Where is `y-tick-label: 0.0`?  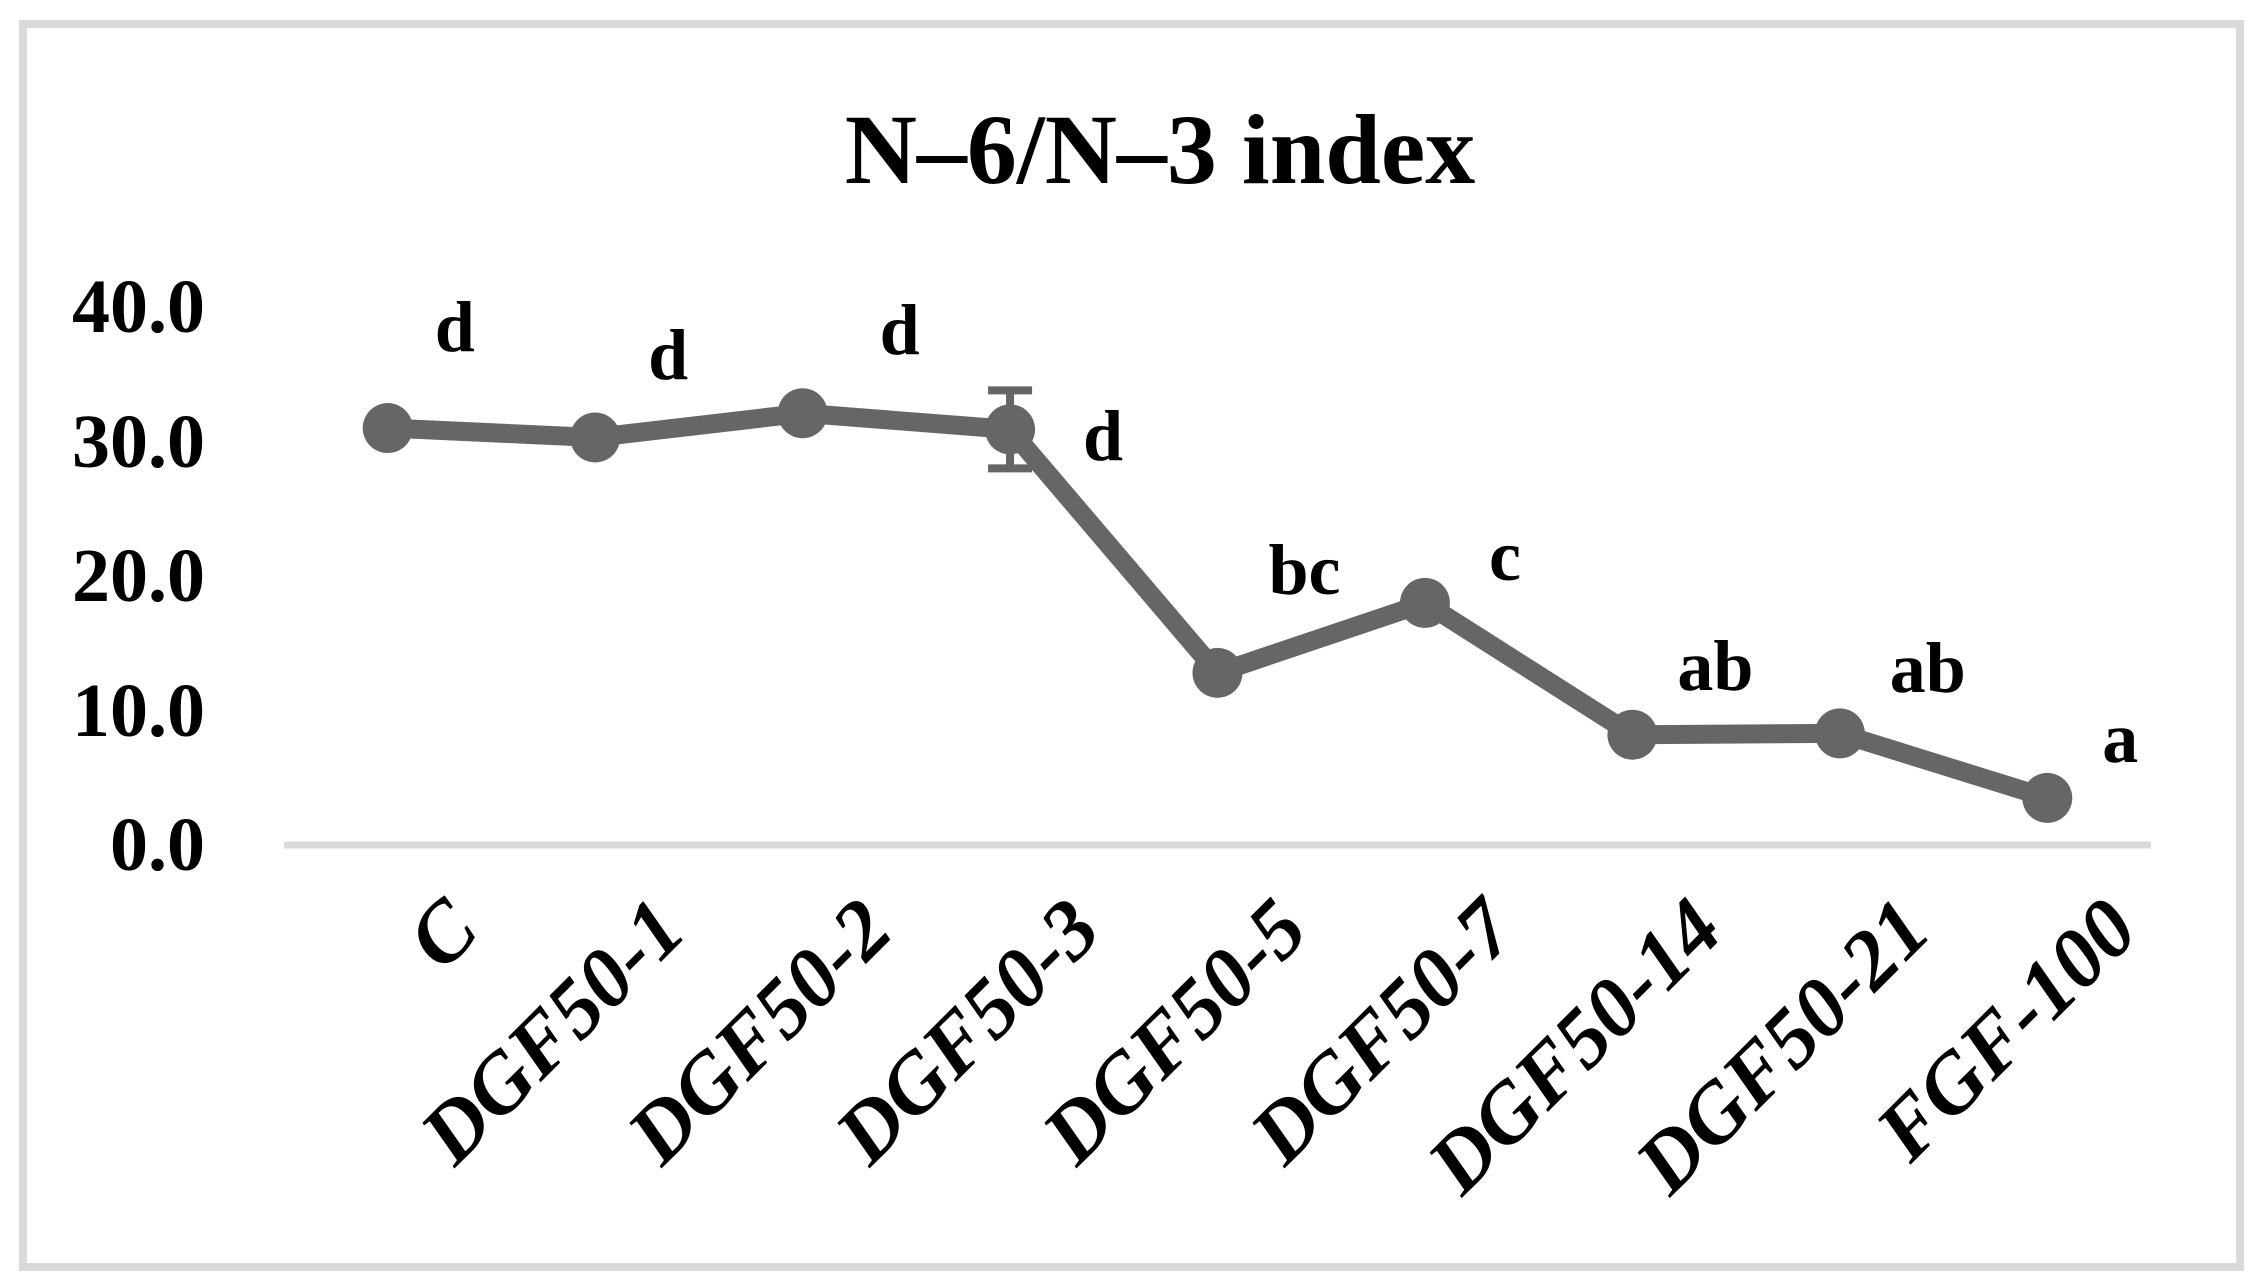 y-tick-label: 0.0 is located at coordinates (157, 845).